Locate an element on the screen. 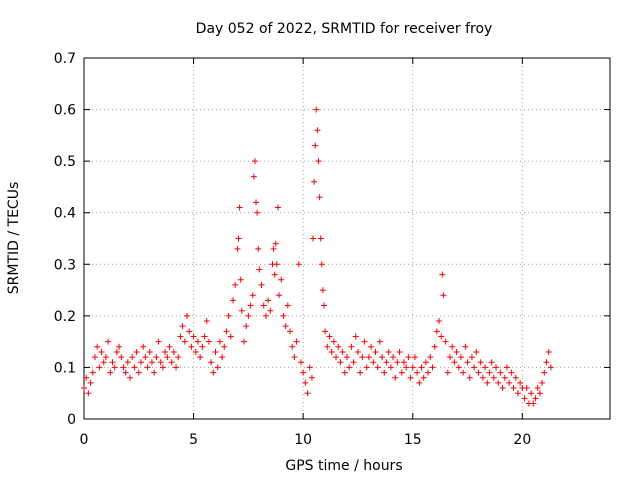  x-tick-label: 5 is located at coordinates (193, 440).